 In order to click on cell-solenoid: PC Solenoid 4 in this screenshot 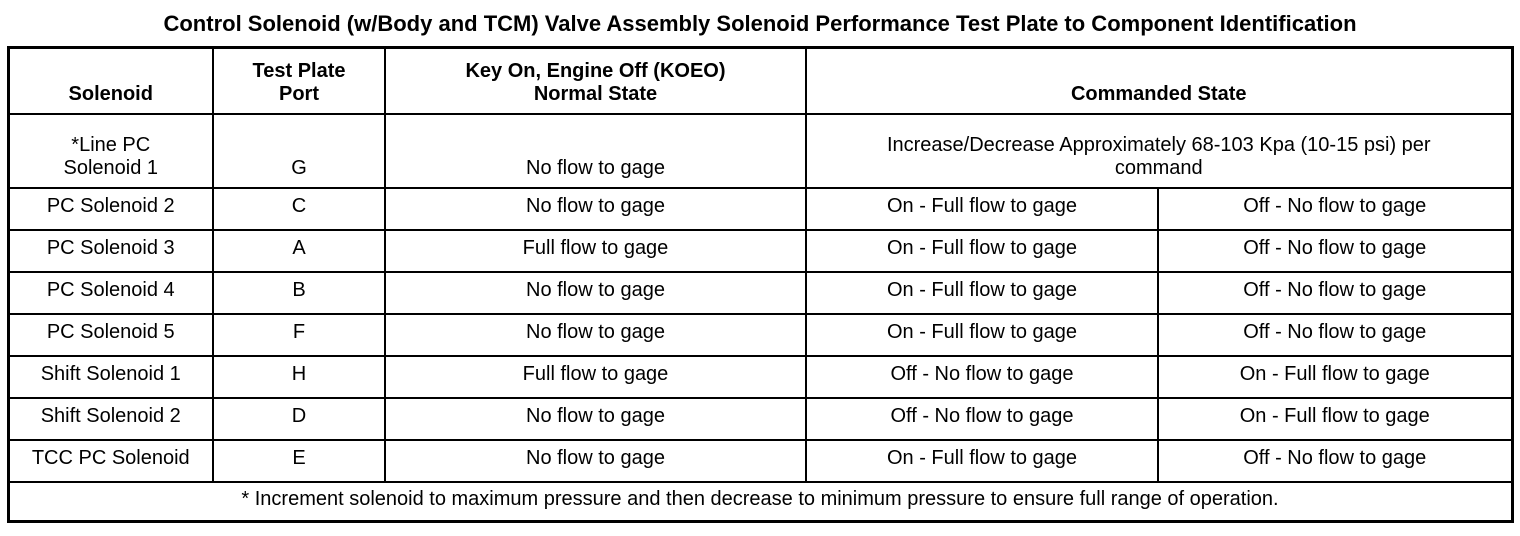, I will do `click(110, 292)`.